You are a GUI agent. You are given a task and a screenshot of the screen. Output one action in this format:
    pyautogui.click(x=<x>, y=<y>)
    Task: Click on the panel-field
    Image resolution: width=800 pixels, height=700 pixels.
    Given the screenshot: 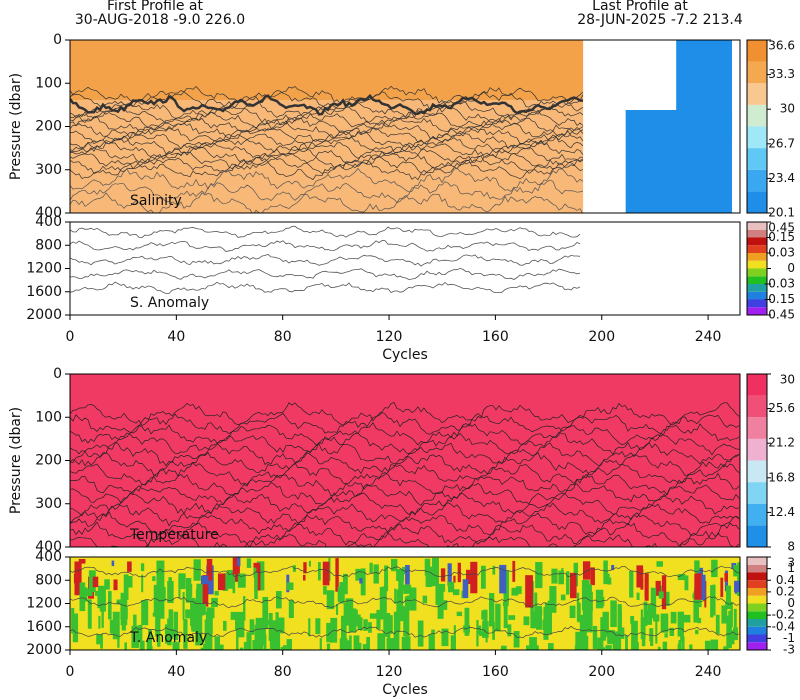 What is the action you would take?
    pyautogui.click(x=405, y=603)
    